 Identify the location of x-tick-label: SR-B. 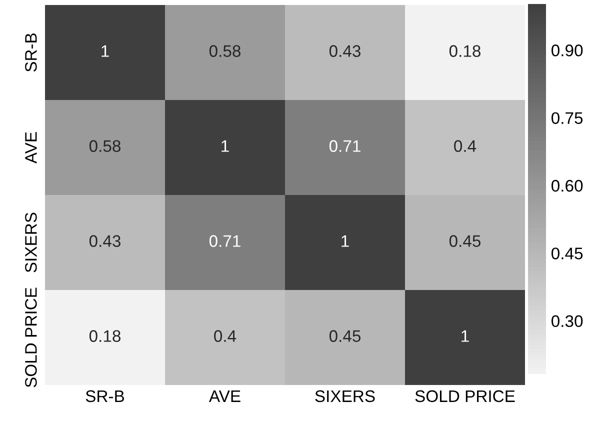
(105, 396).